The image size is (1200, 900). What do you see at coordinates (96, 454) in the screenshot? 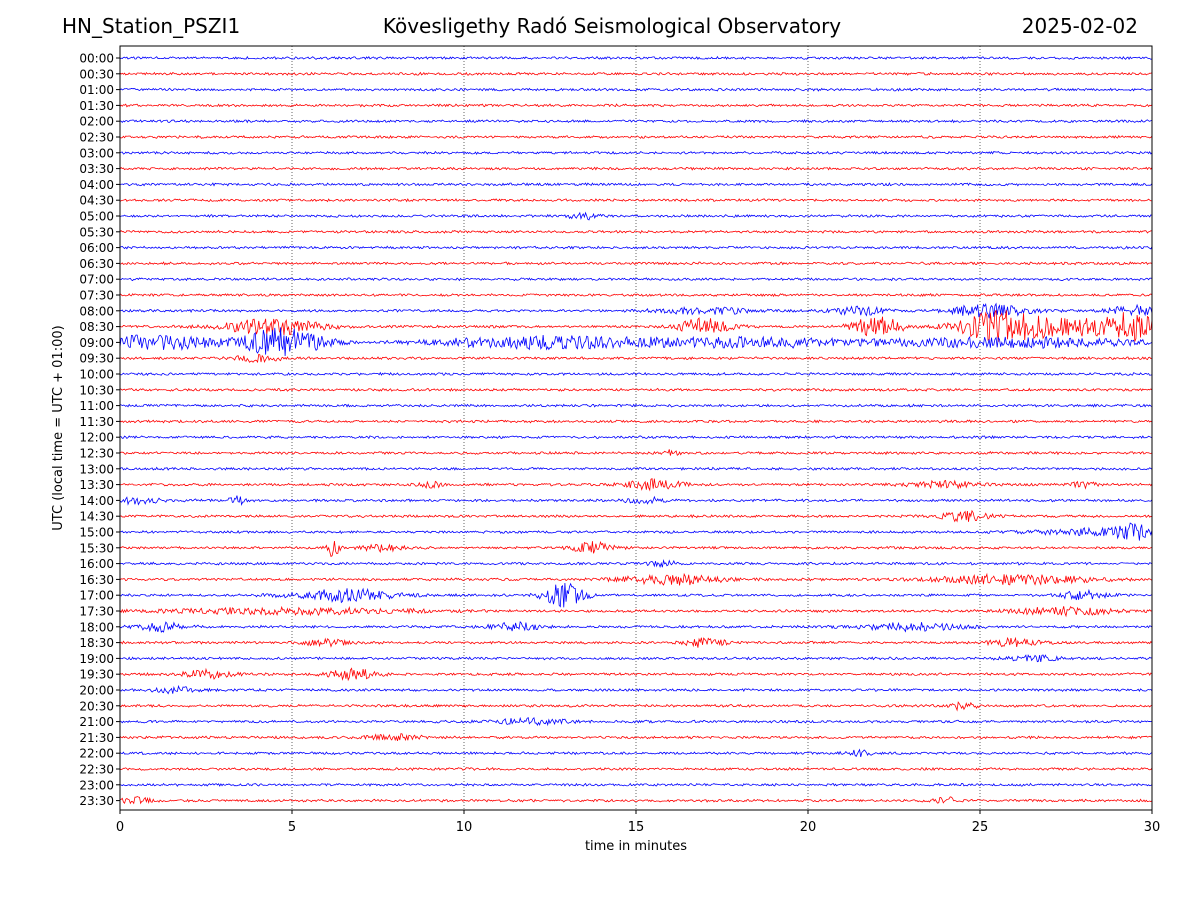
I see `y-tick-label: 12:30` at bounding box center [96, 454].